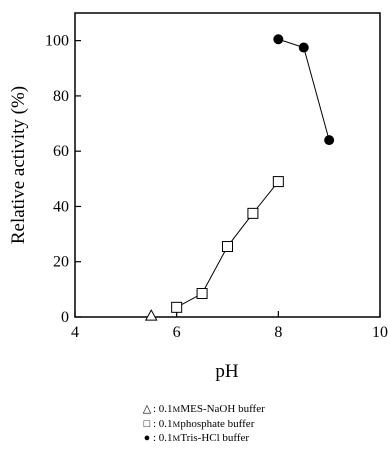 The width and height of the screenshot is (390, 459). Describe the element at coordinates (147, 438) in the screenshot. I see `filled-circle-icon: ●` at that location.